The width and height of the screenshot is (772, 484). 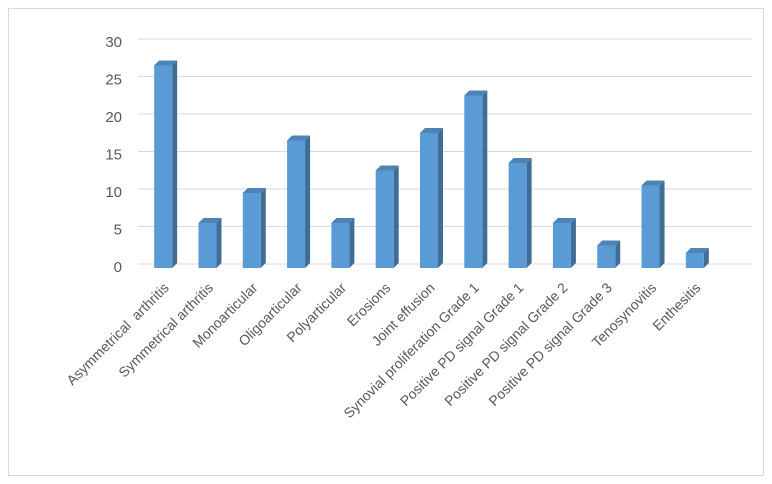 I want to click on y-tick-label: 5, so click(x=118, y=229).